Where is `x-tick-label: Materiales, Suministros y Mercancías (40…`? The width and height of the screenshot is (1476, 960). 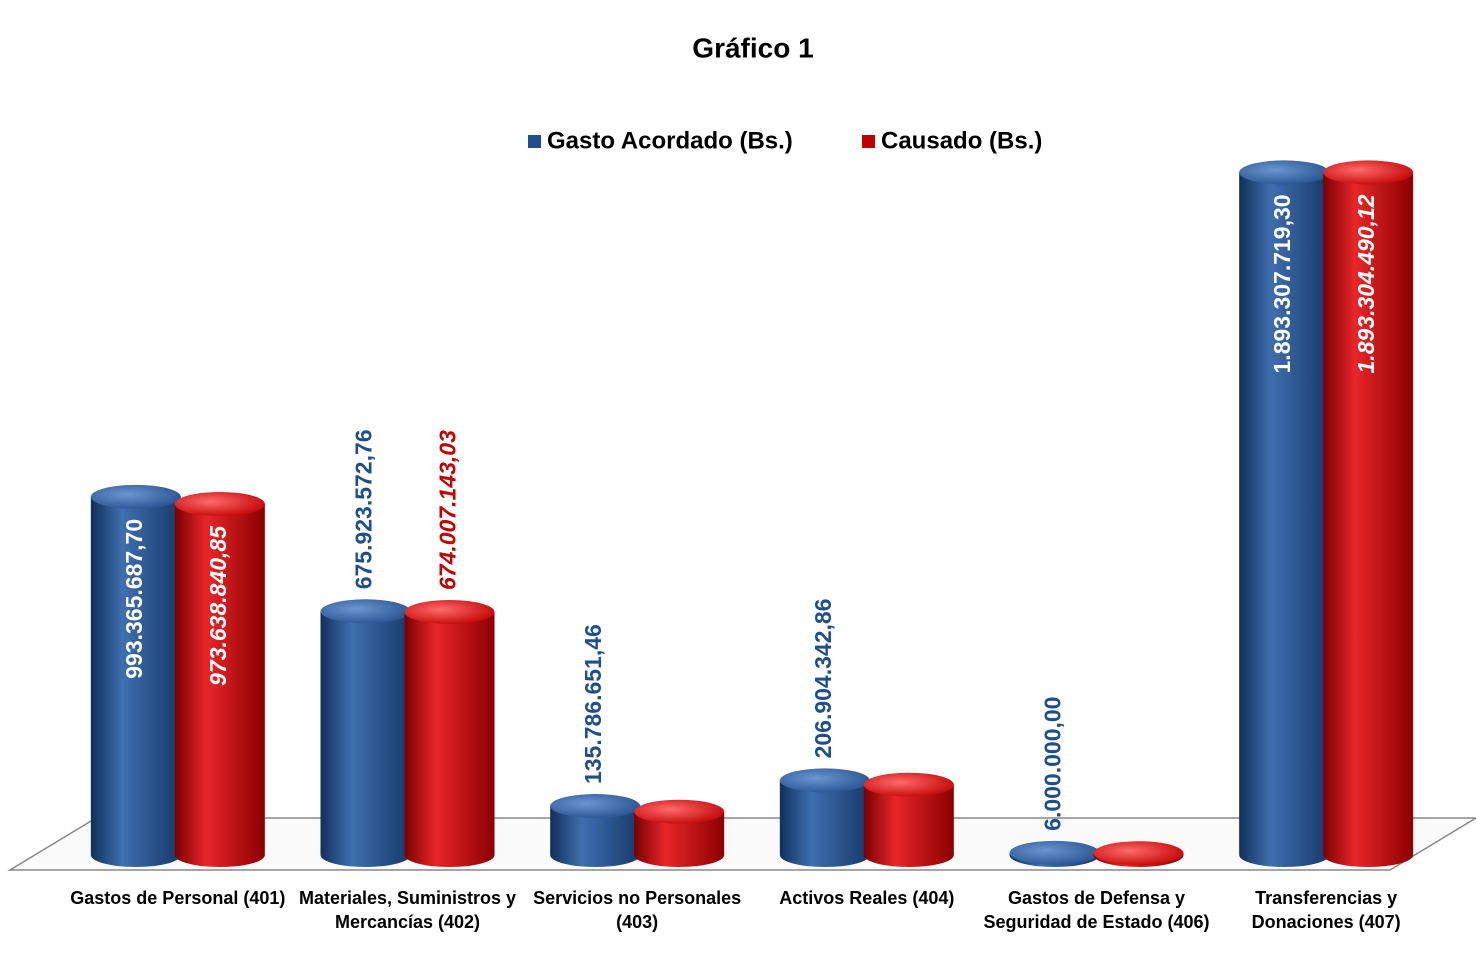
x-tick-label: Materiales, Suministros y Mercancías (40… is located at coordinates (407, 910).